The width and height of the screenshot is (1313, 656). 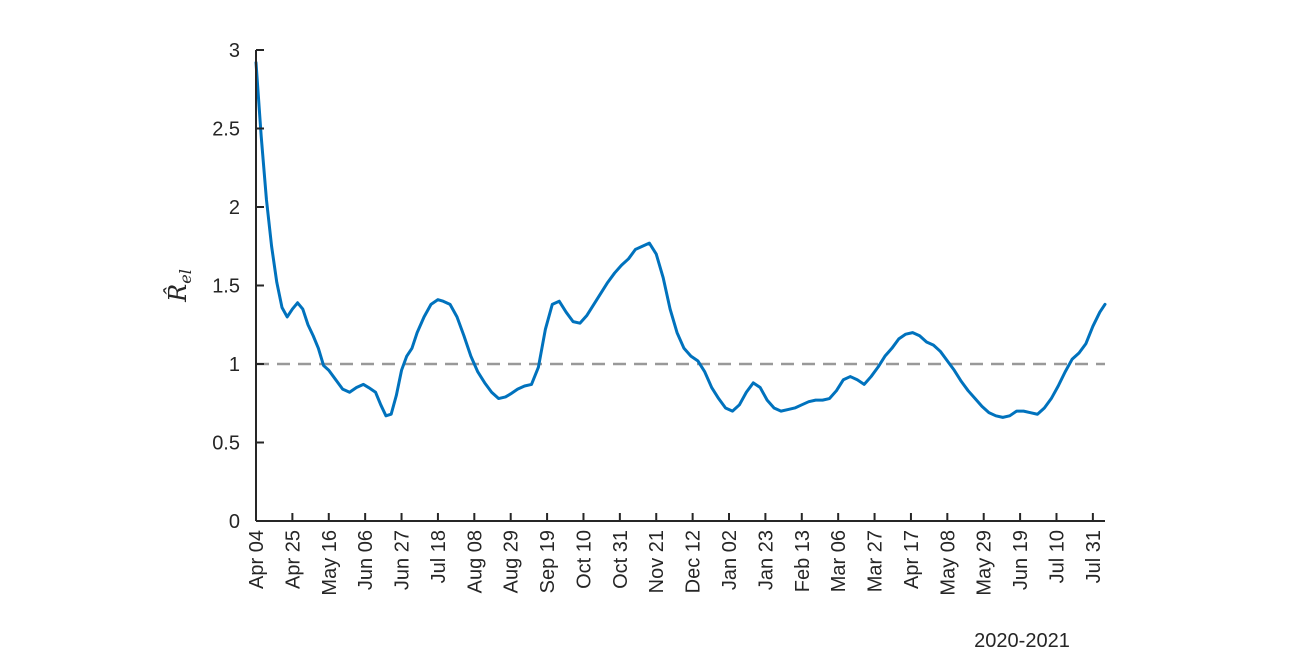 I want to click on x-tick-label: Mar 06, so click(x=839, y=561).